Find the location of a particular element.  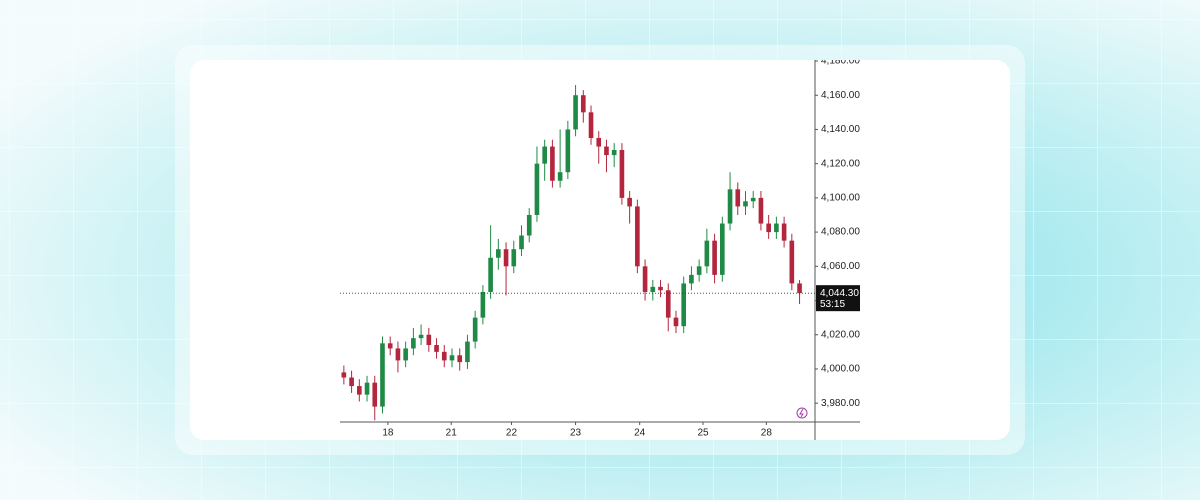

y-tick-label: 4,140.00 is located at coordinates (840, 129).